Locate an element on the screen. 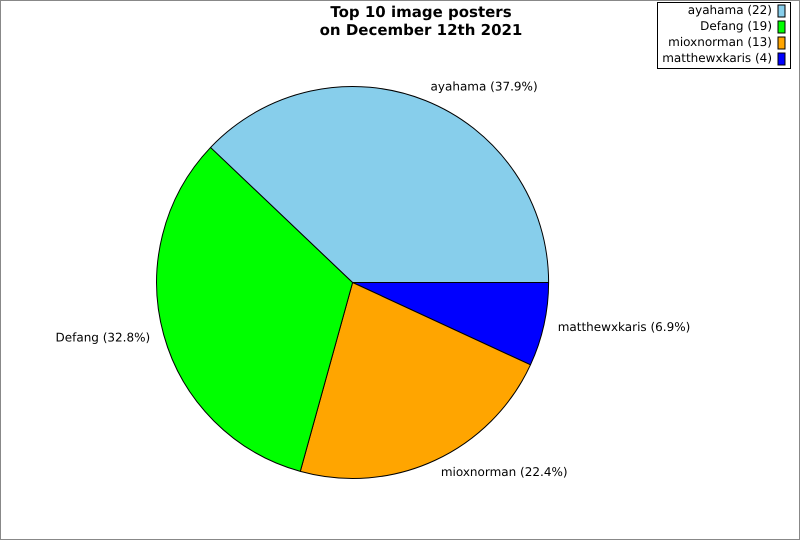  data-label: Defang (32.8%) is located at coordinates (102, 337).